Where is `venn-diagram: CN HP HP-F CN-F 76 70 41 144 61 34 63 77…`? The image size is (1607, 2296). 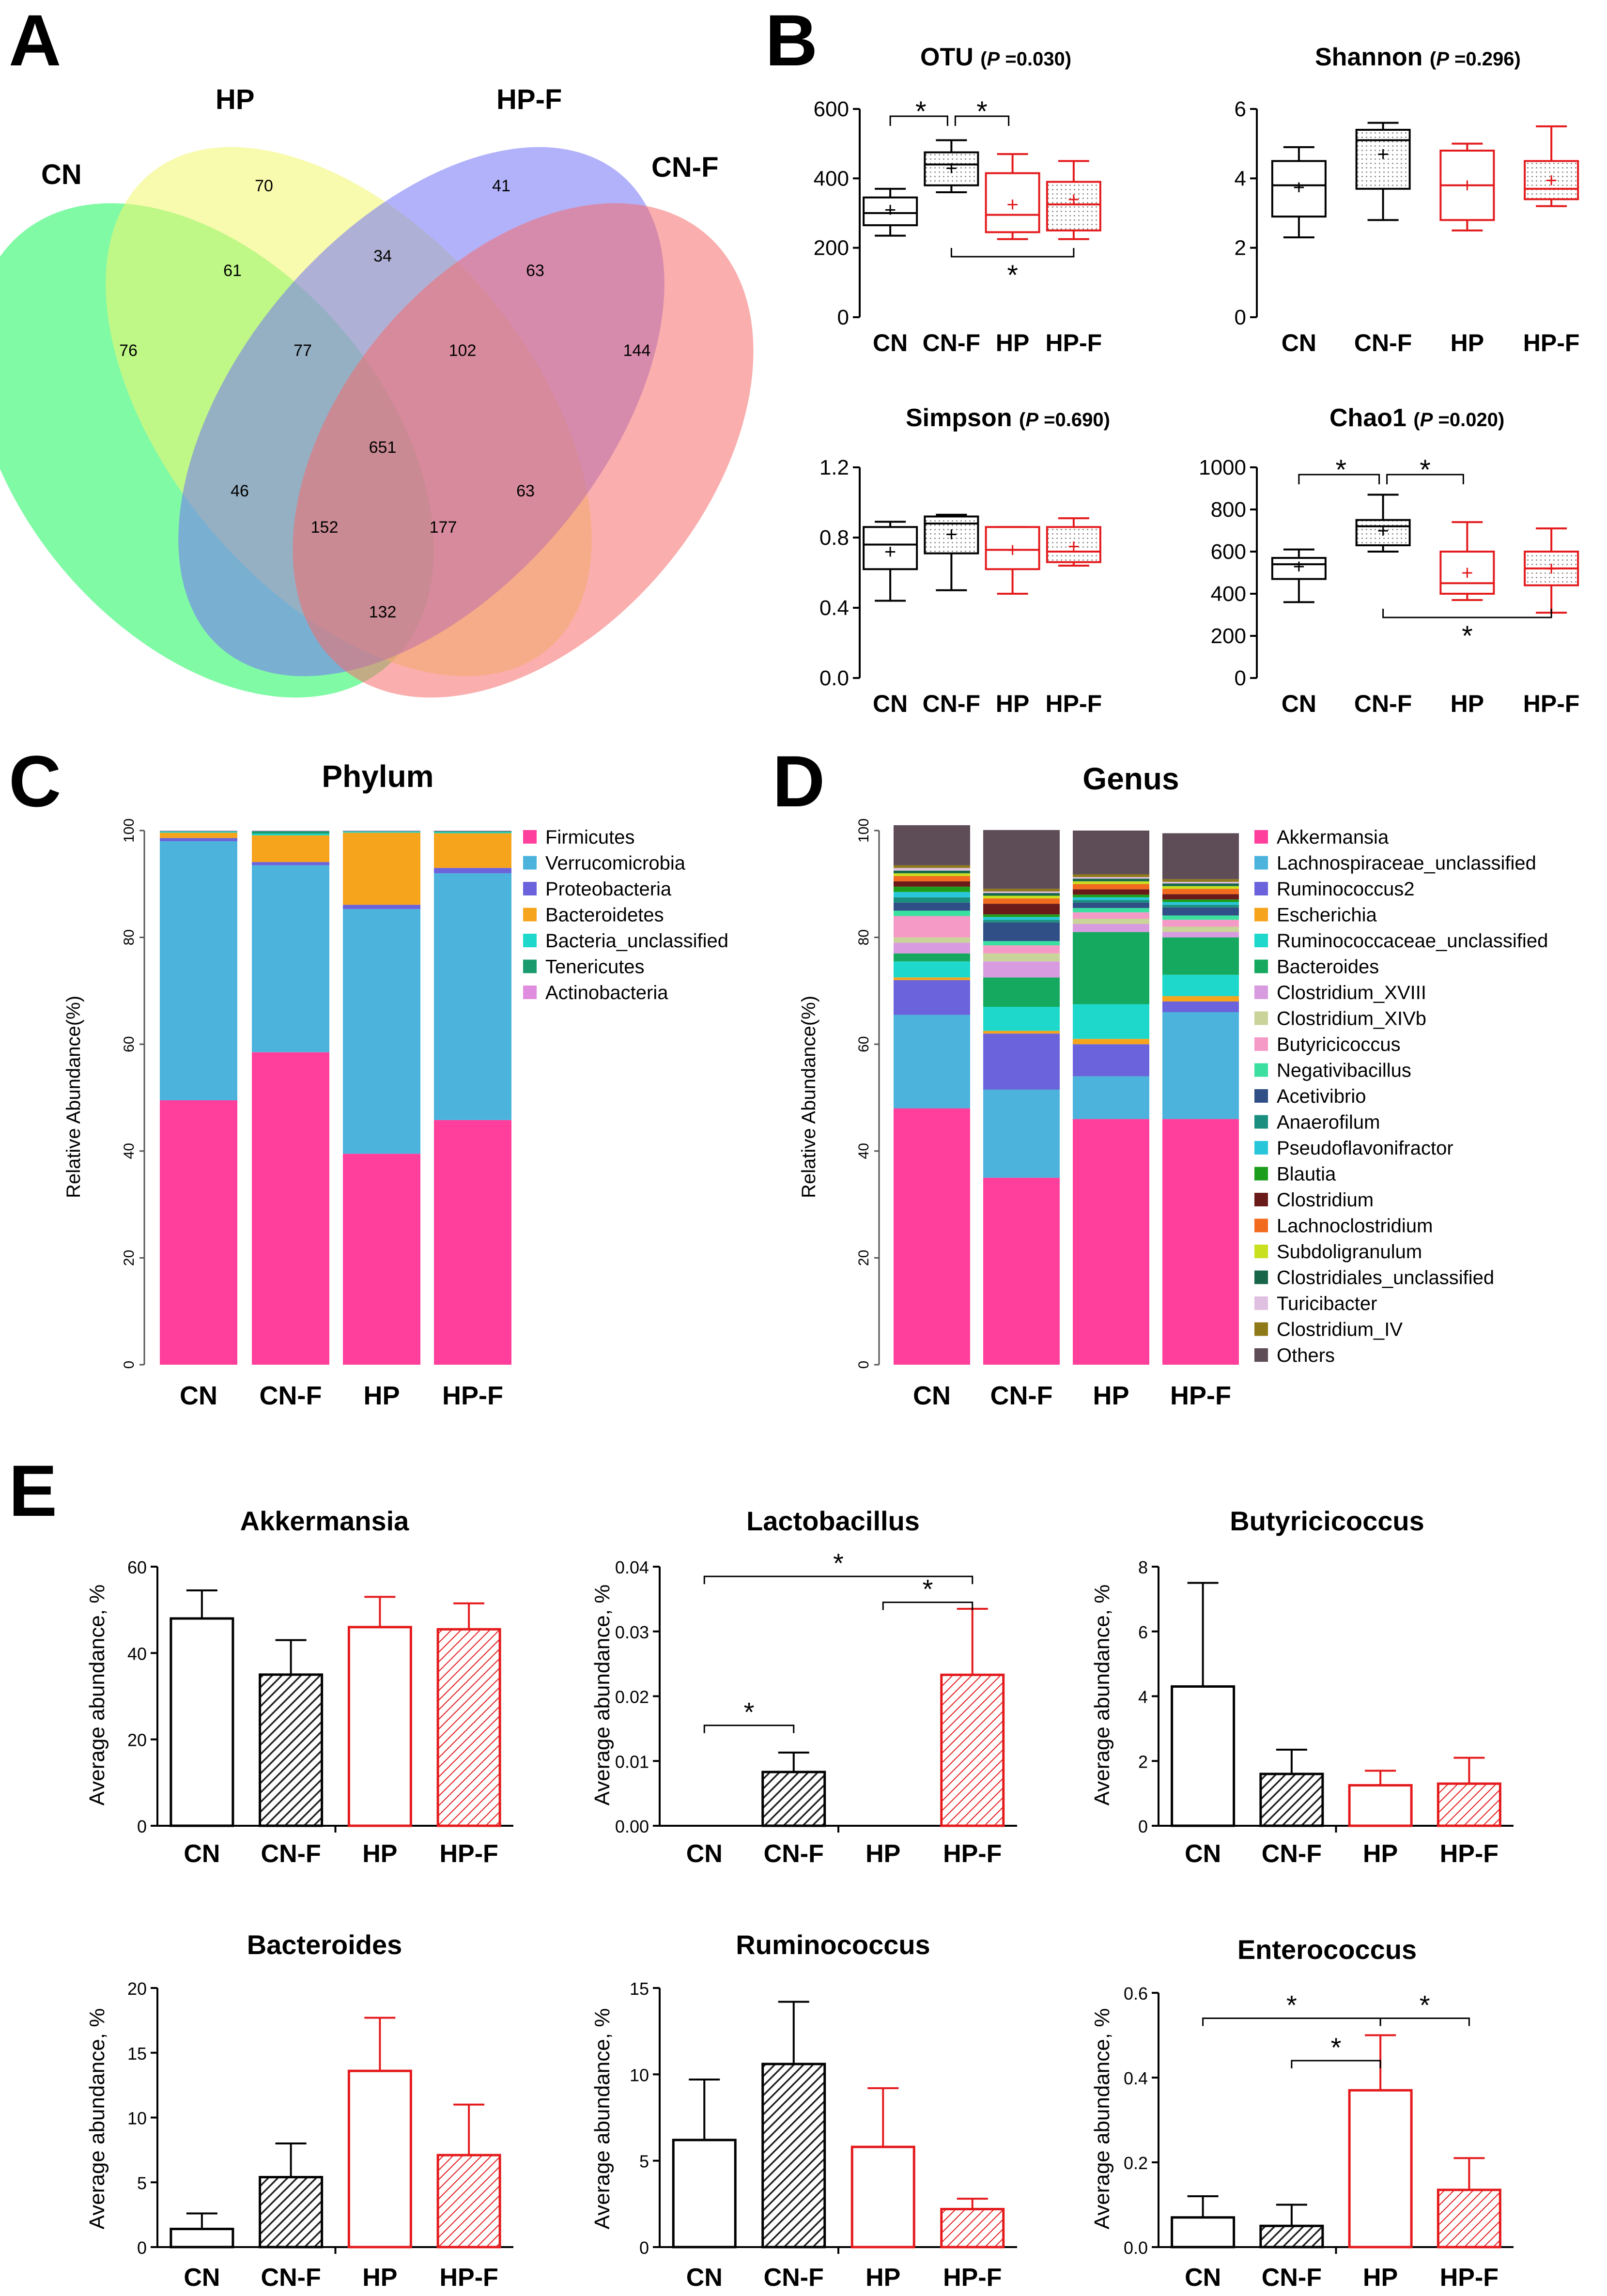
venn-diagram: CN HP HP-F CN-F 76 70 41 144 61 34 63 77… is located at coordinates (377, 391).